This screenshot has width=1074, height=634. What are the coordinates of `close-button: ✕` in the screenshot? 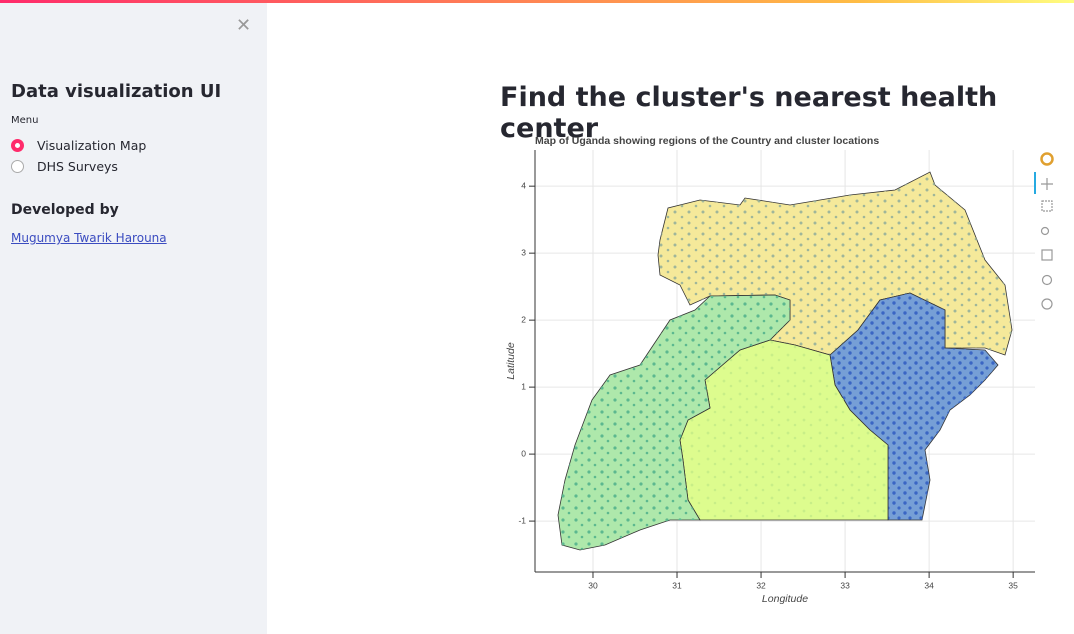 It's located at (244, 25).